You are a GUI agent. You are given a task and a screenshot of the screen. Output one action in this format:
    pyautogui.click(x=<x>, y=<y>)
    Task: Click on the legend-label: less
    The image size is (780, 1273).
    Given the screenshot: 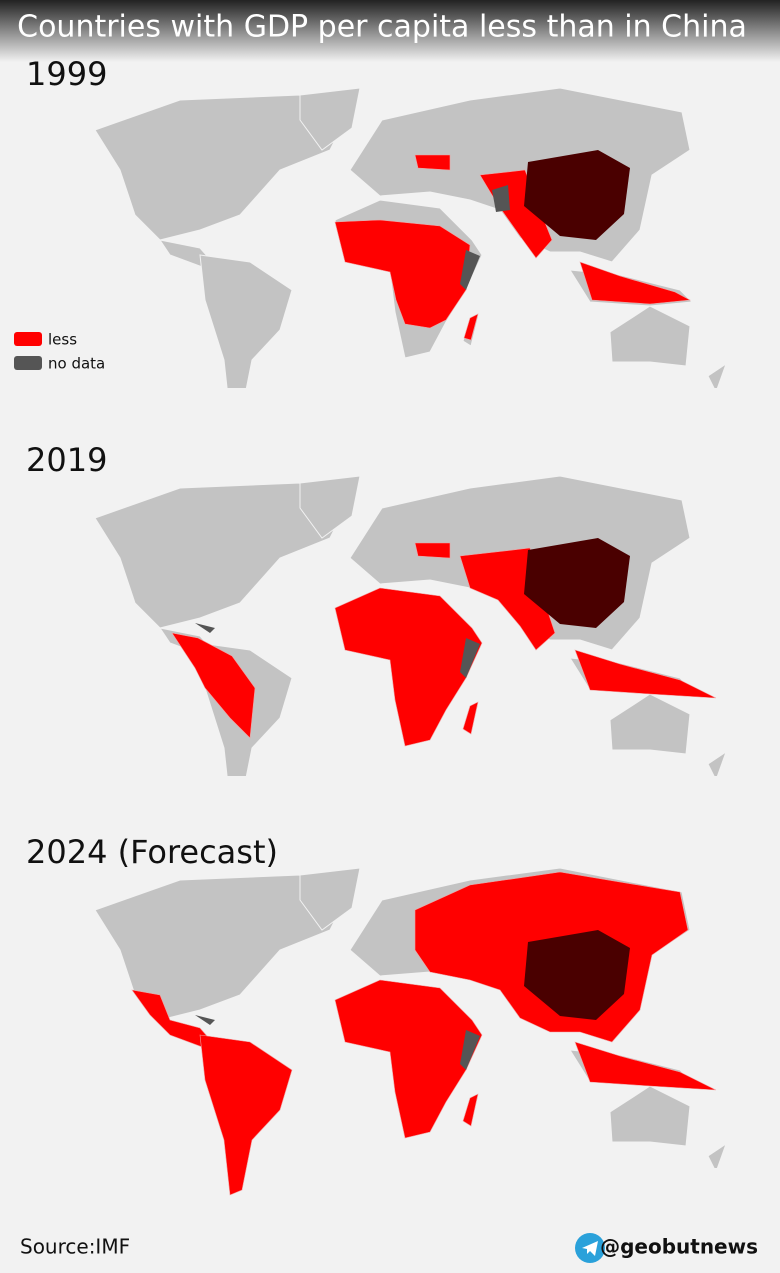 What is the action you would take?
    pyautogui.click(x=62, y=340)
    